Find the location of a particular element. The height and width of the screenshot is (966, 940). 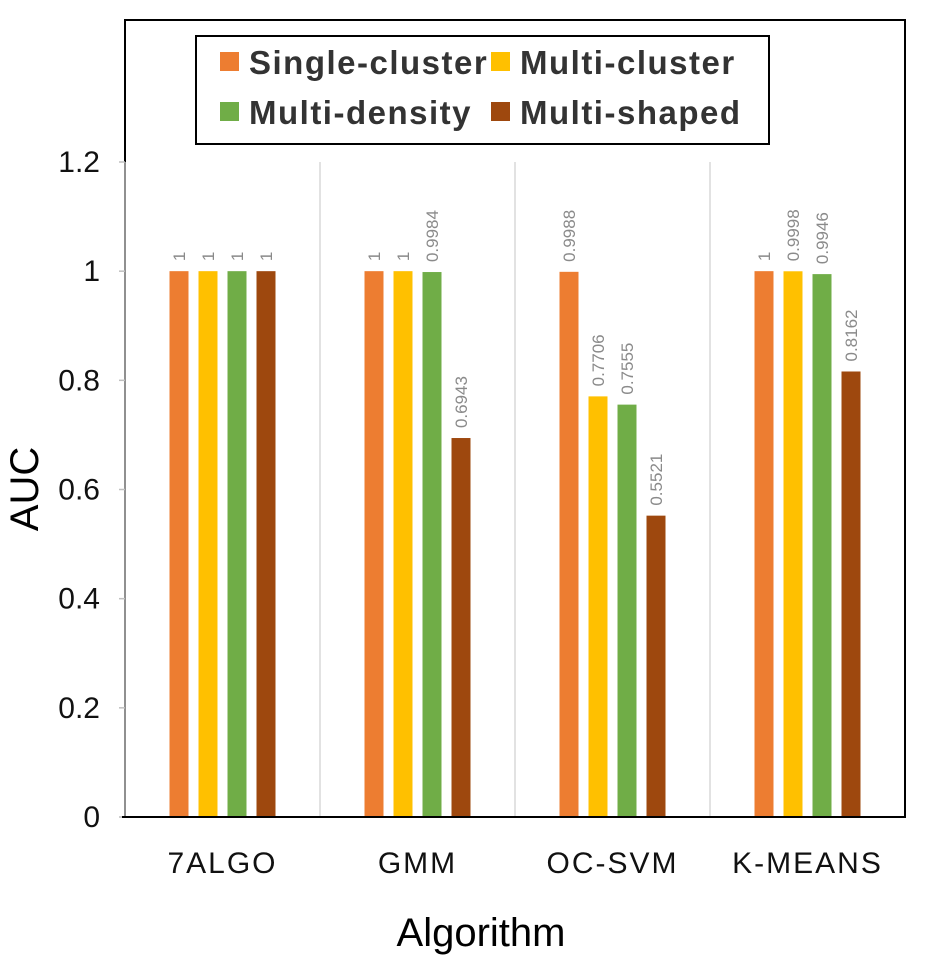

x-tick-label: OC-SVM is located at coordinates (613, 863).